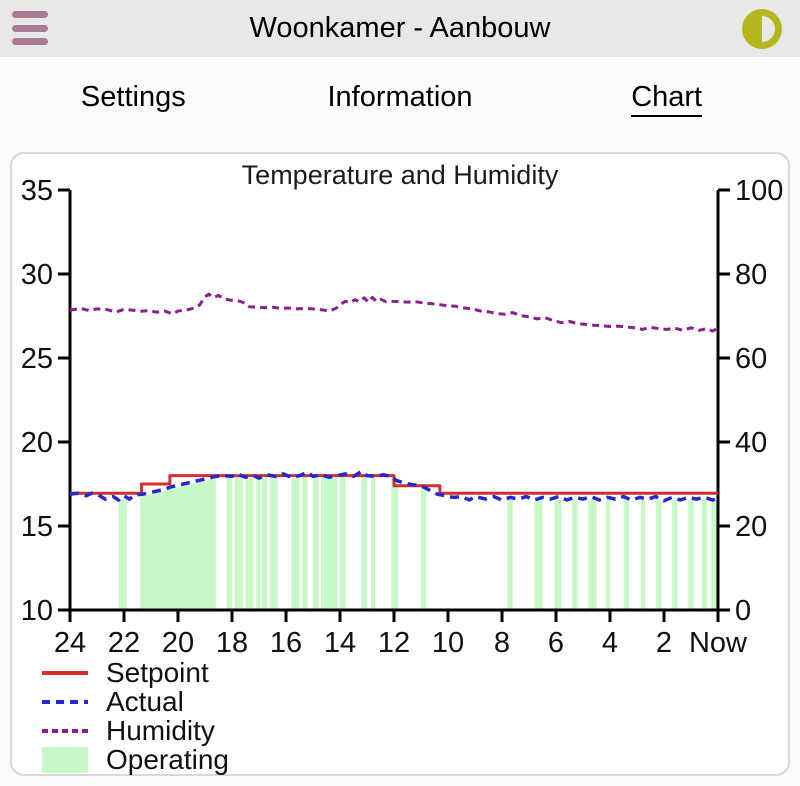  I want to click on svg-text: 60, so click(751, 359).